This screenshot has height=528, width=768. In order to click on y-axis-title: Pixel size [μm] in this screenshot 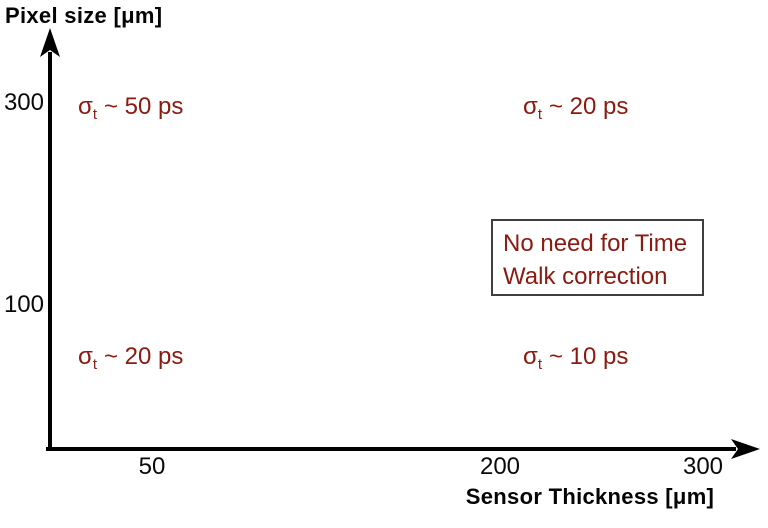, I will do `click(84, 15)`.